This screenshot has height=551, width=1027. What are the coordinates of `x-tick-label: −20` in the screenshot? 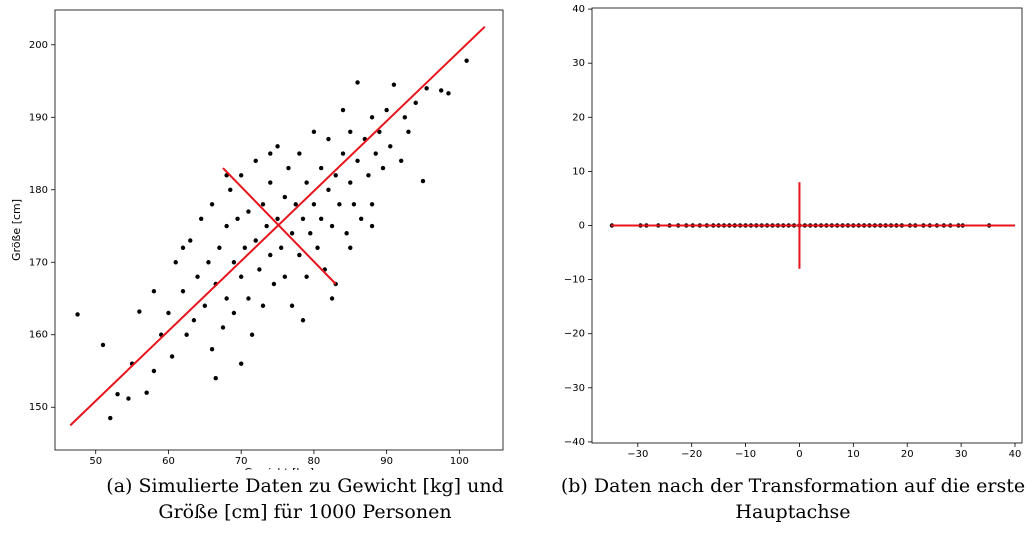 It's located at (691, 454).